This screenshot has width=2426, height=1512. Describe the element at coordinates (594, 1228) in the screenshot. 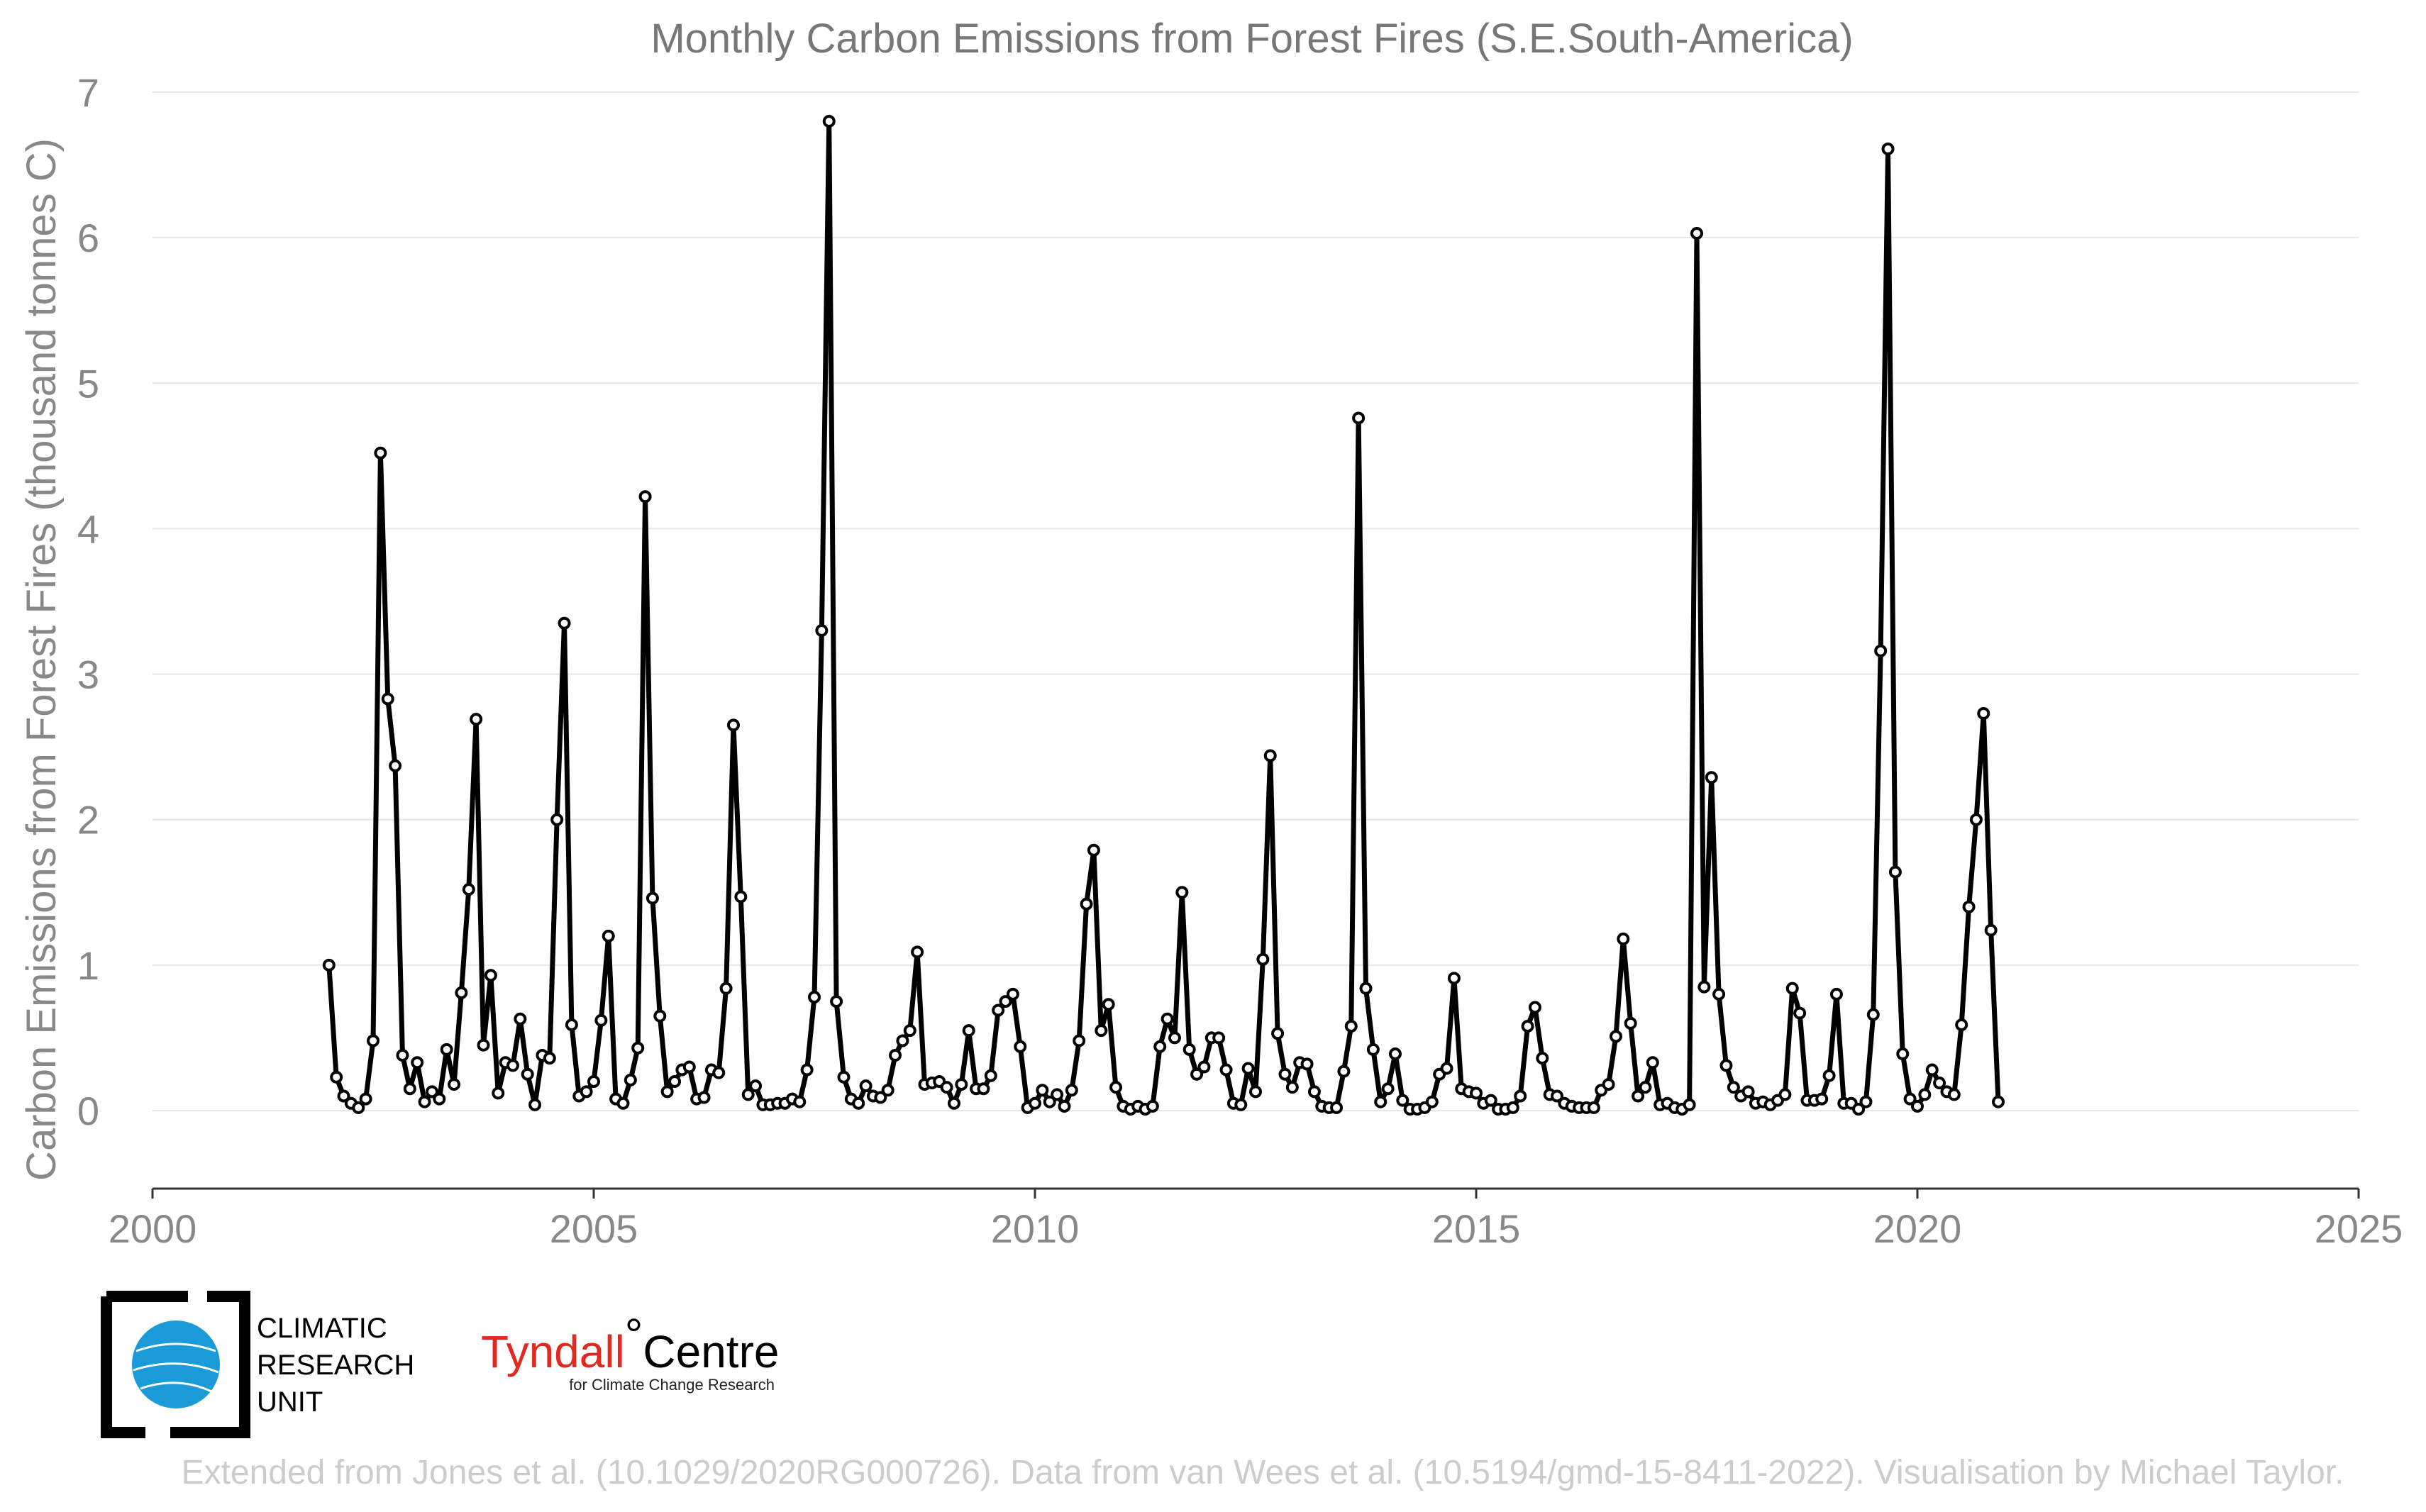

I see `x-tick-label: 2005` at that location.